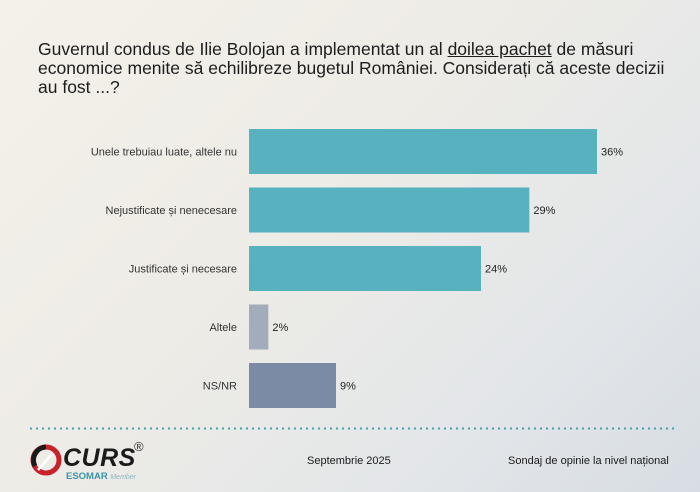  What do you see at coordinates (496, 270) in the screenshot?
I see `value-label-2: 24%` at bounding box center [496, 270].